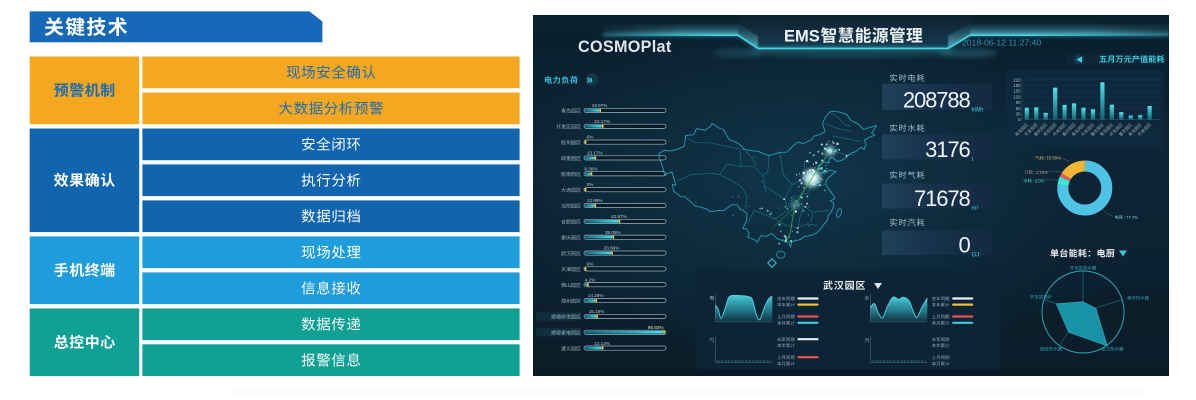 The height and width of the screenshot is (400, 1196). Describe the element at coordinates (1052, 158) in the screenshot. I see `svg-text:: 16.09%: : 16.09%` at that location.